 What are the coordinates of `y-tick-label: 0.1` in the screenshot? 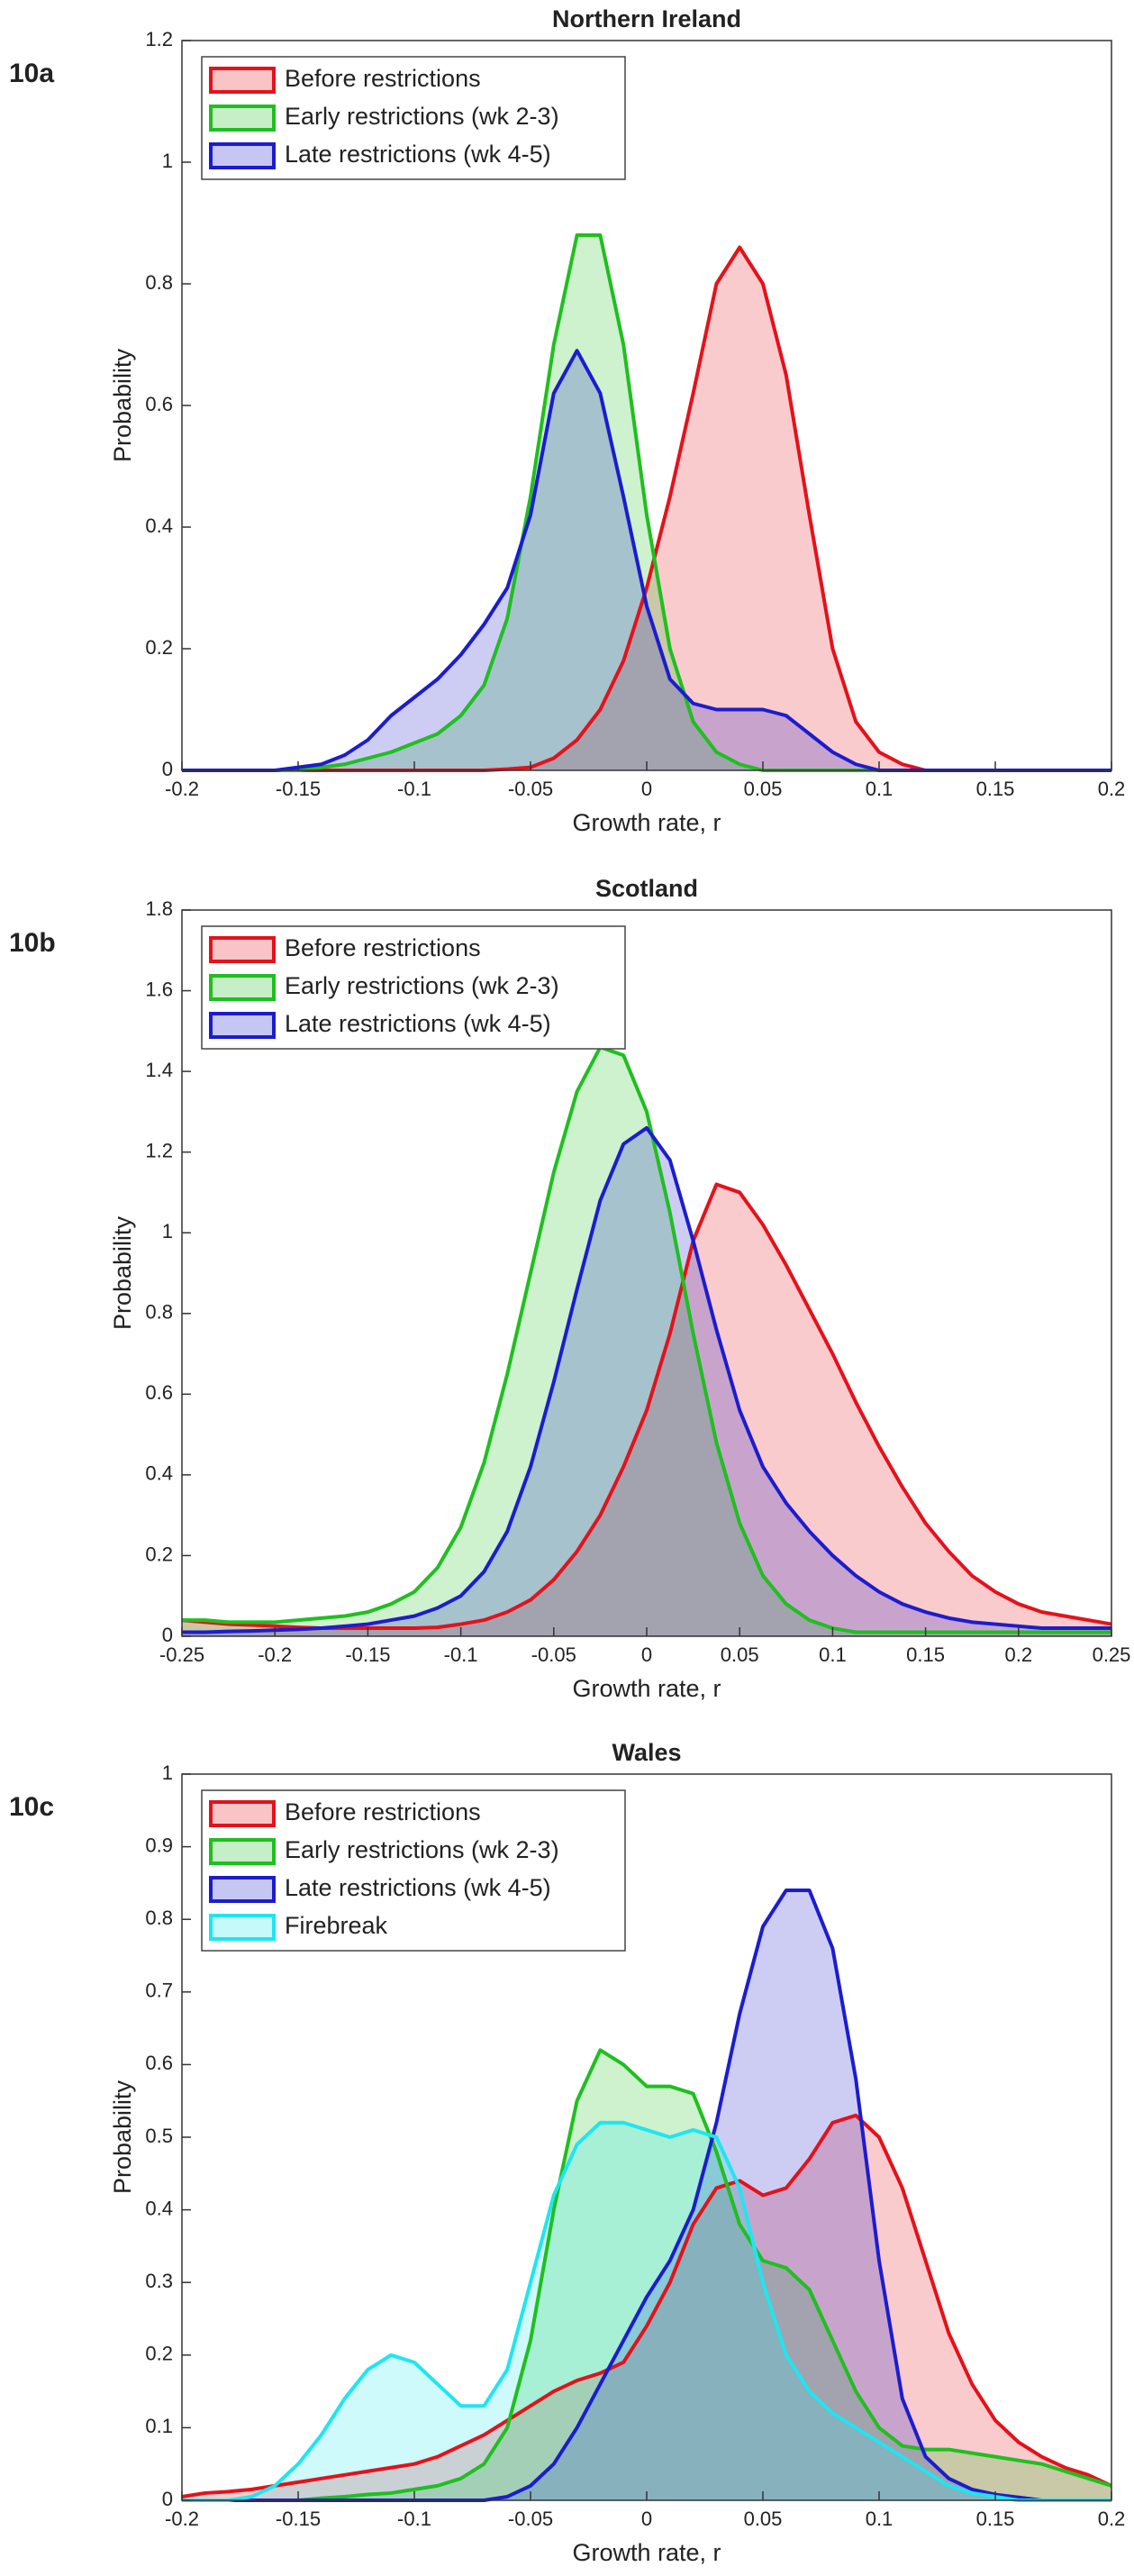 It's located at (159, 2426).